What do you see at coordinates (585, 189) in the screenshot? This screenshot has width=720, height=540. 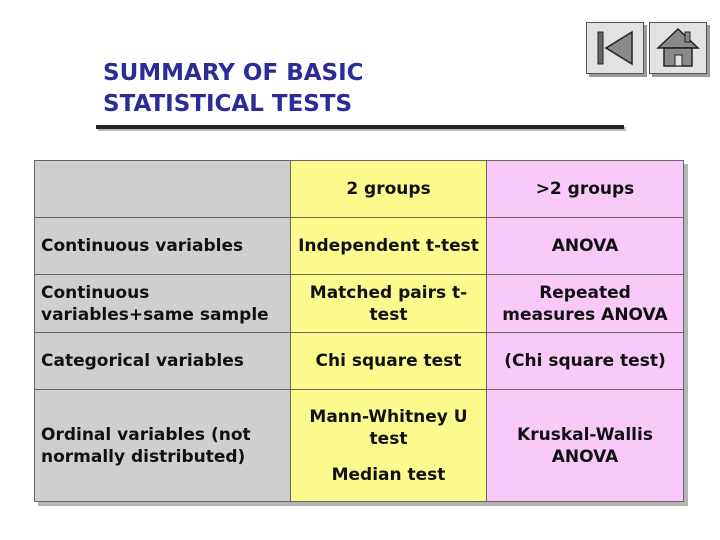 I see `header-more-groups: >2 groups` at bounding box center [585, 189].